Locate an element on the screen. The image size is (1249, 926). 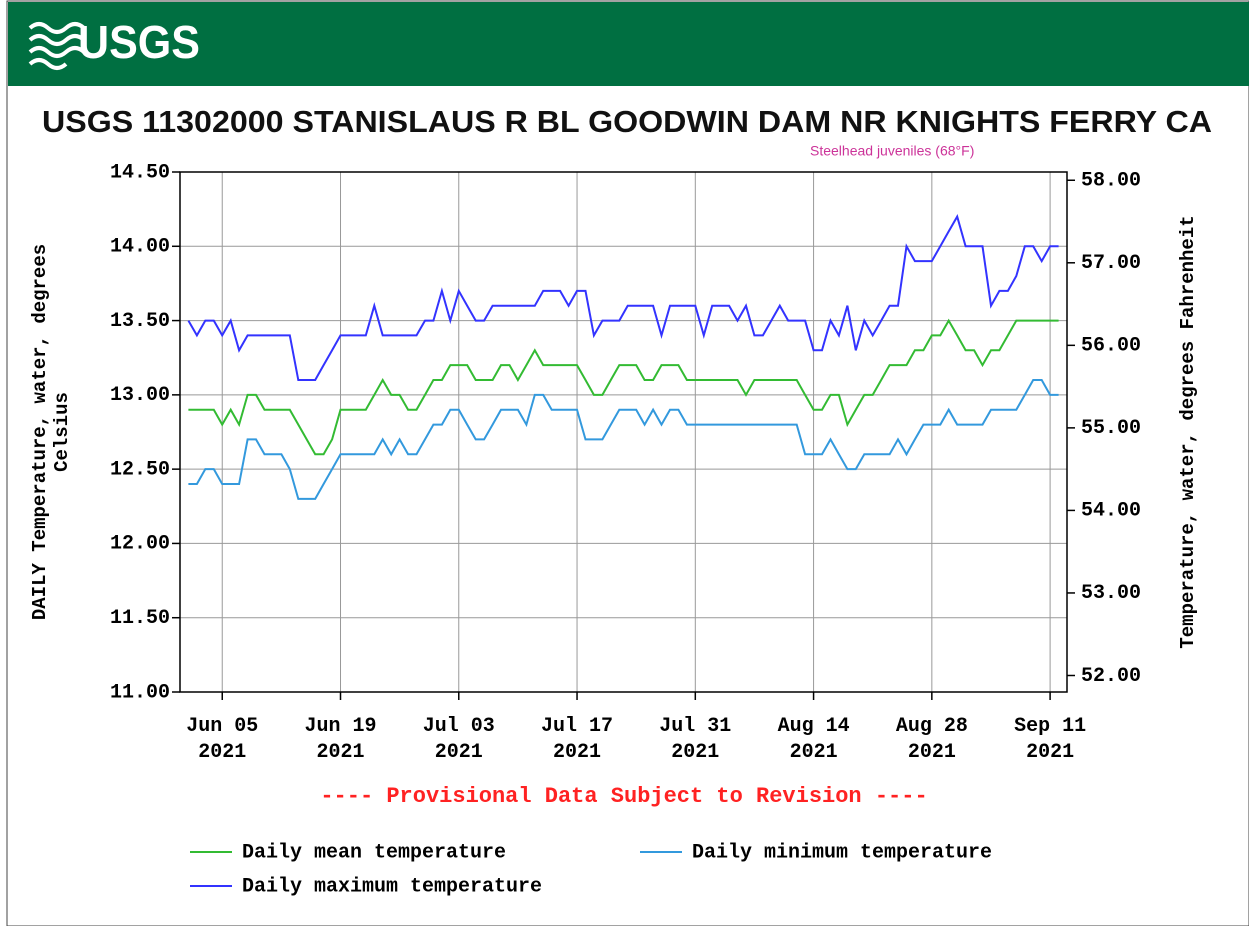
y-tick-label: 13.00 is located at coordinates (140, 395).